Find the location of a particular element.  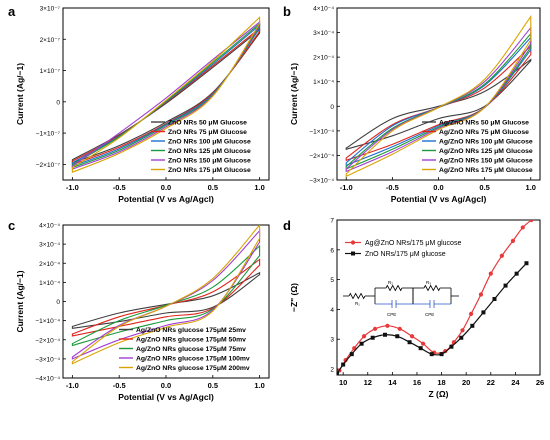

legend-label: Ag/ZnO NRs 100 μM Glucose is located at coordinates (486, 142).